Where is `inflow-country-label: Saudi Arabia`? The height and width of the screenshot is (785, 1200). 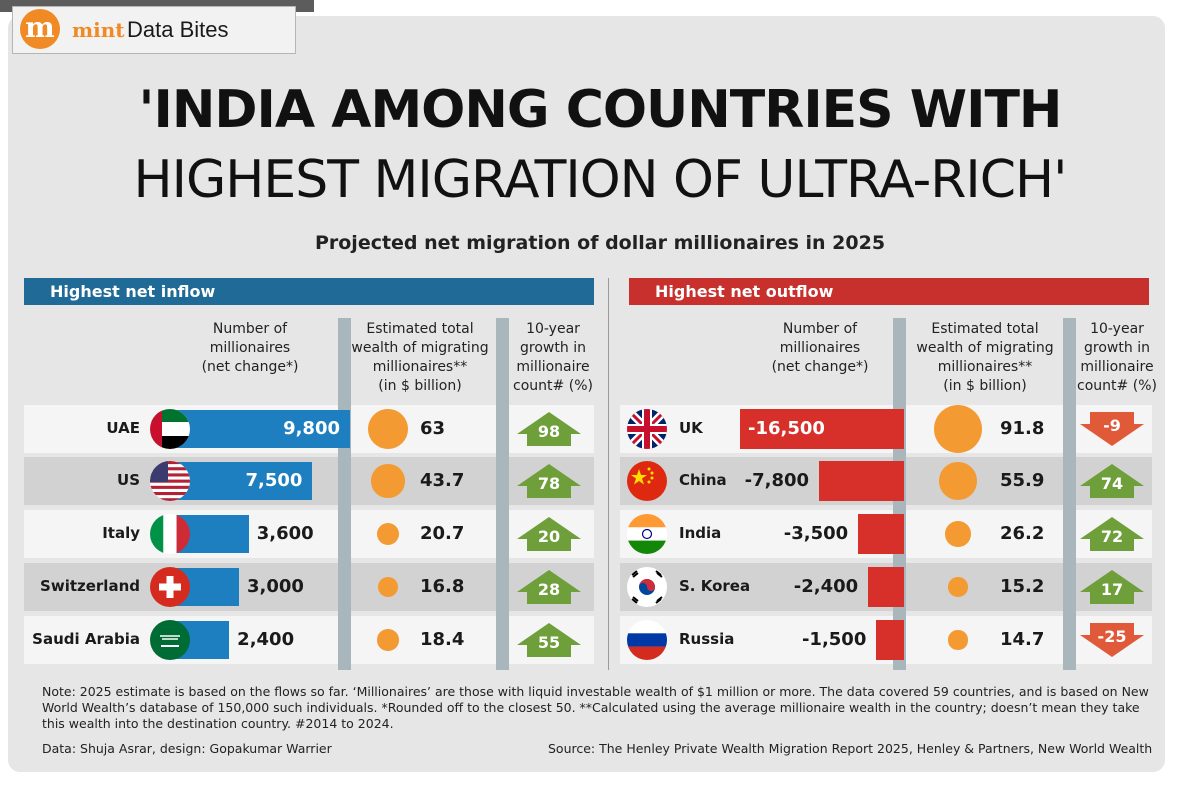 inflow-country-label: Saudi Arabia is located at coordinates (86, 639).